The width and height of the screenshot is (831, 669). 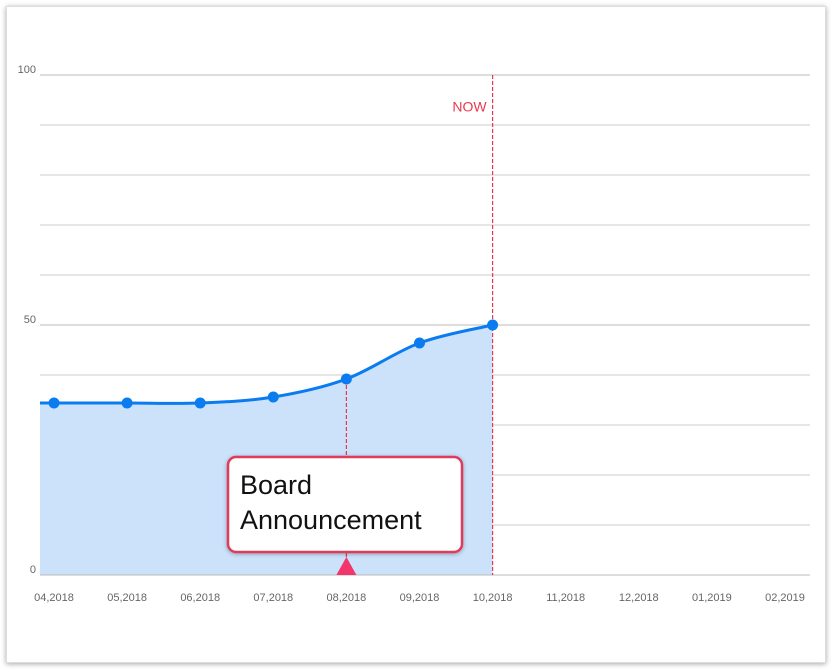 I want to click on x-tick-label: 10,2018, so click(x=493, y=598).